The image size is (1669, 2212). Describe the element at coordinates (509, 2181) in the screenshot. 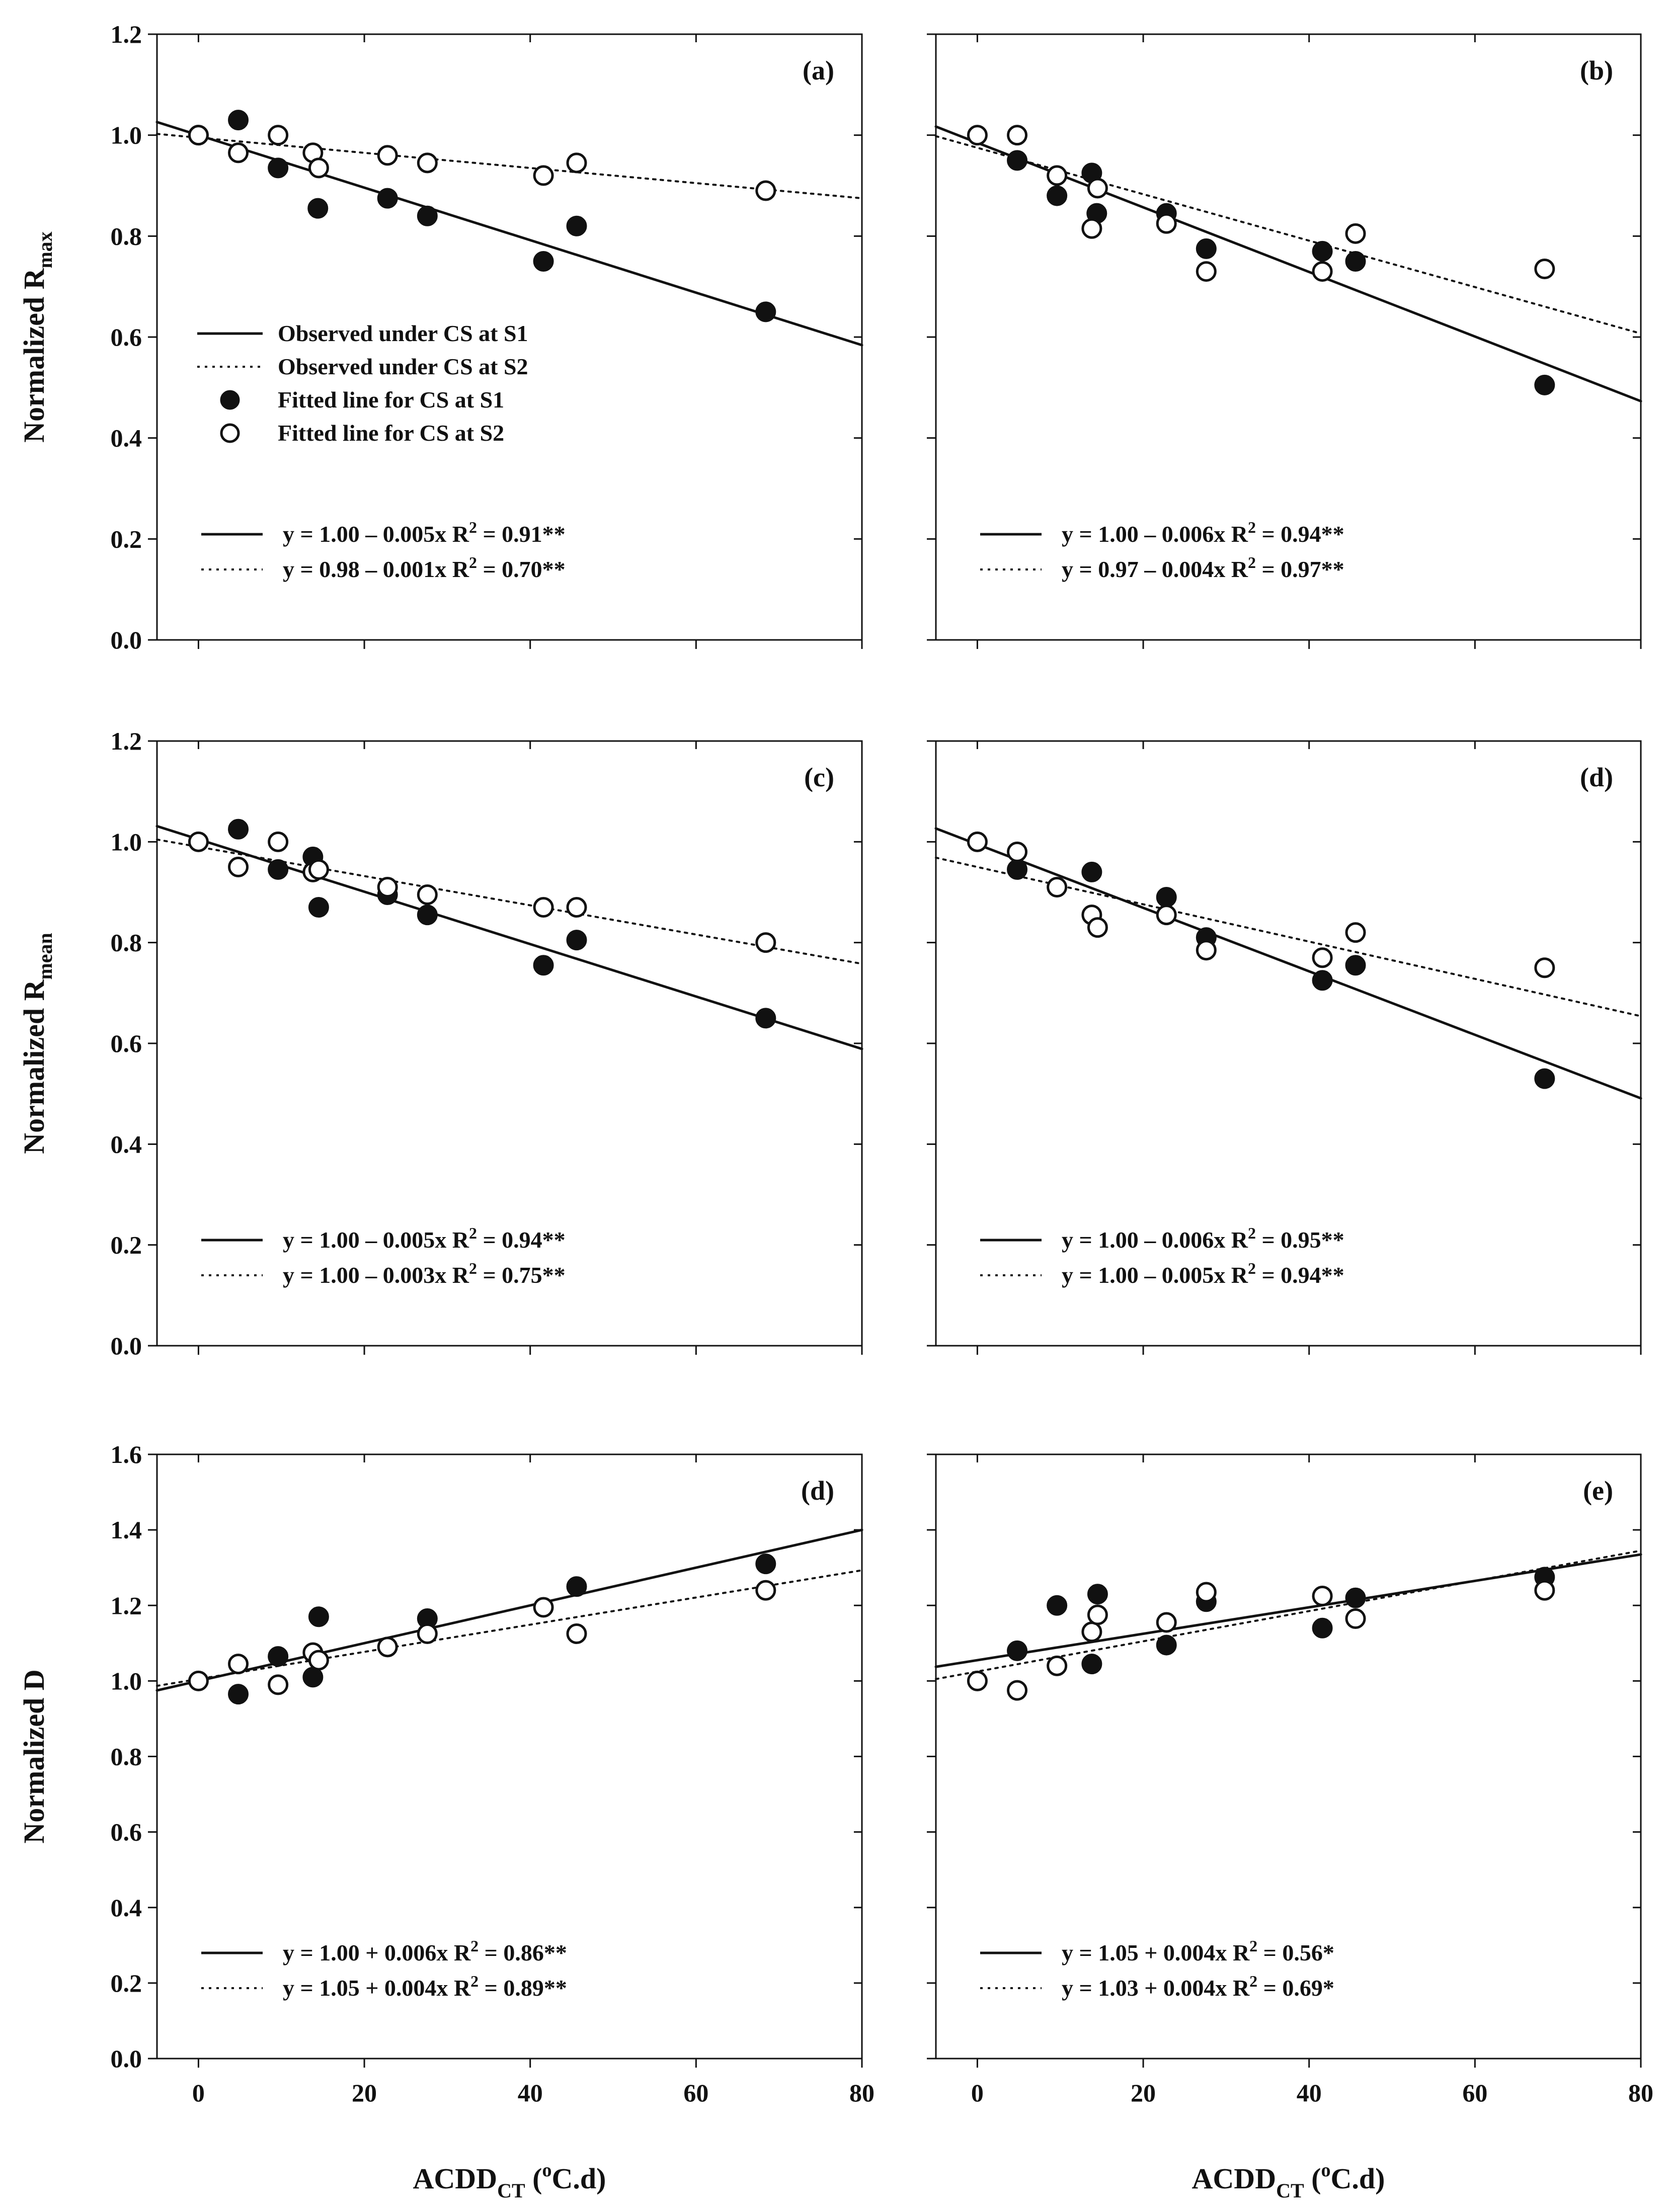

I see `x-axis-label: ACDDCT (oC.d)` at that location.